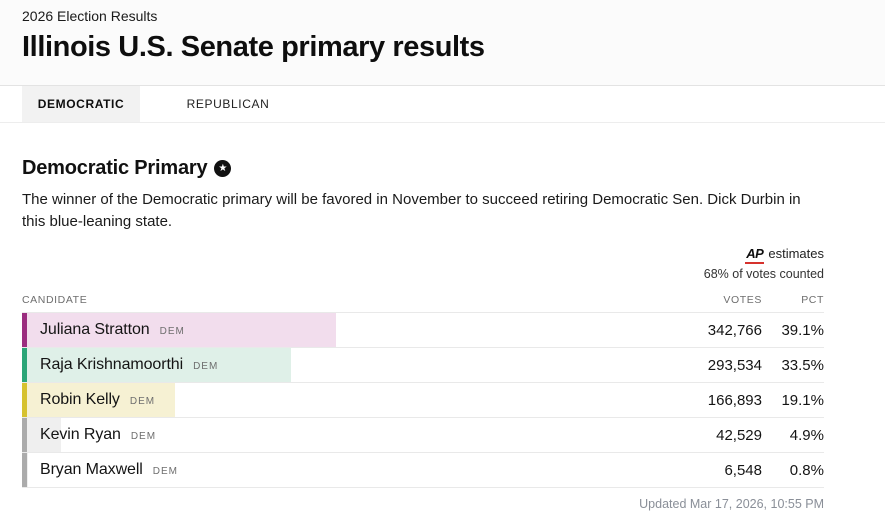 This screenshot has height=522, width=885. Describe the element at coordinates (796, 253) in the screenshot. I see `estimates-label: estimates` at that location.